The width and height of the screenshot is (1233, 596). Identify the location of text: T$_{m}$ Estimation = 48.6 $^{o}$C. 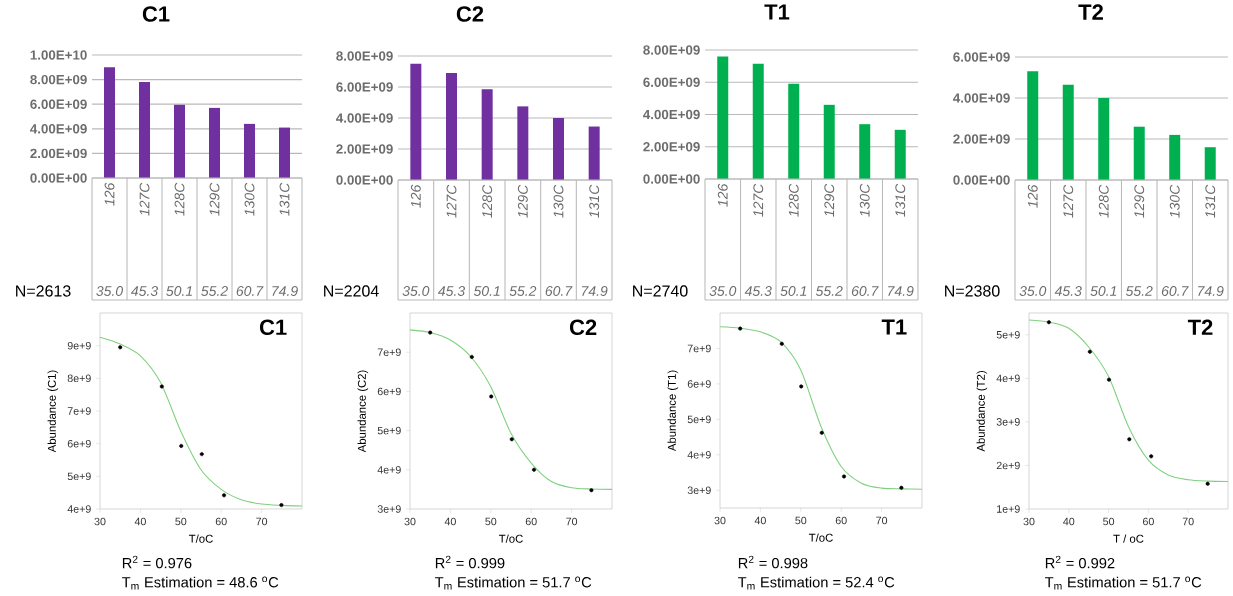
(200, 583).